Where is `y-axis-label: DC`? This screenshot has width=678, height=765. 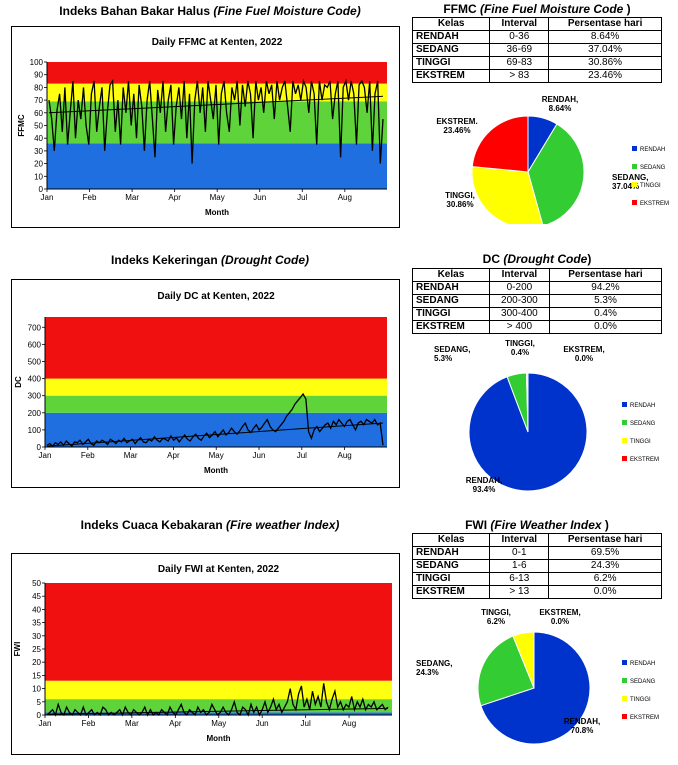 y-axis-label: DC is located at coordinates (18, 382).